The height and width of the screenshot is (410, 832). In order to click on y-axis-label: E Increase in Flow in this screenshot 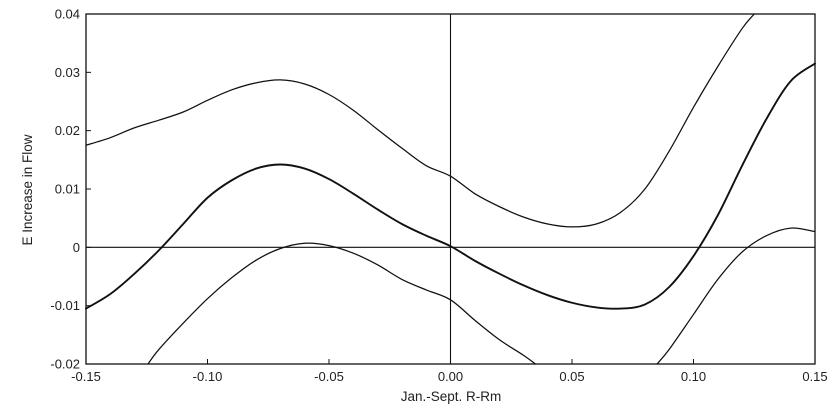, I will do `click(27, 189)`.